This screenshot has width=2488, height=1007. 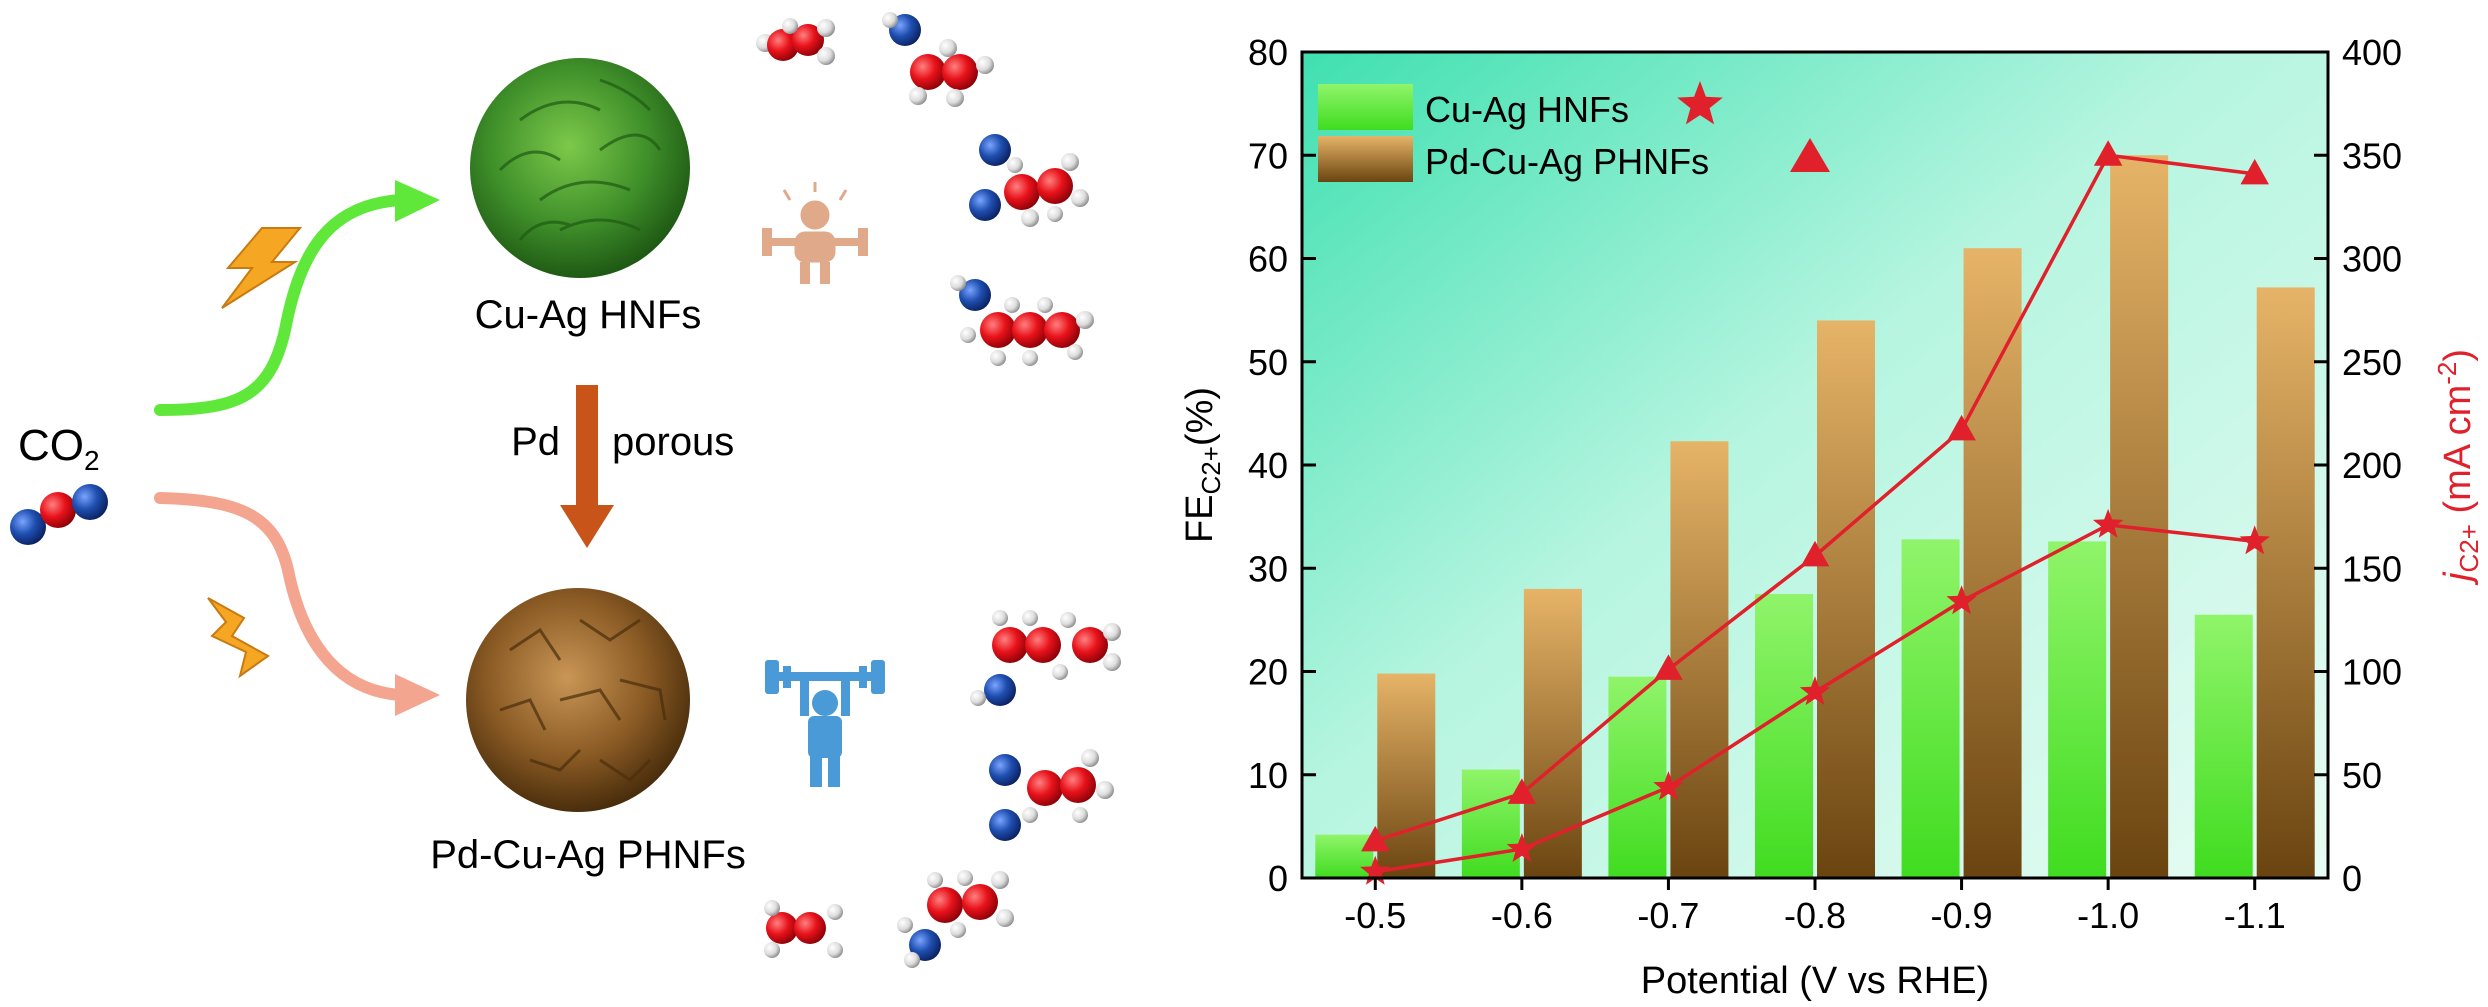 What do you see at coordinates (673, 442) in the screenshot?
I see `porous-label: porous` at bounding box center [673, 442].